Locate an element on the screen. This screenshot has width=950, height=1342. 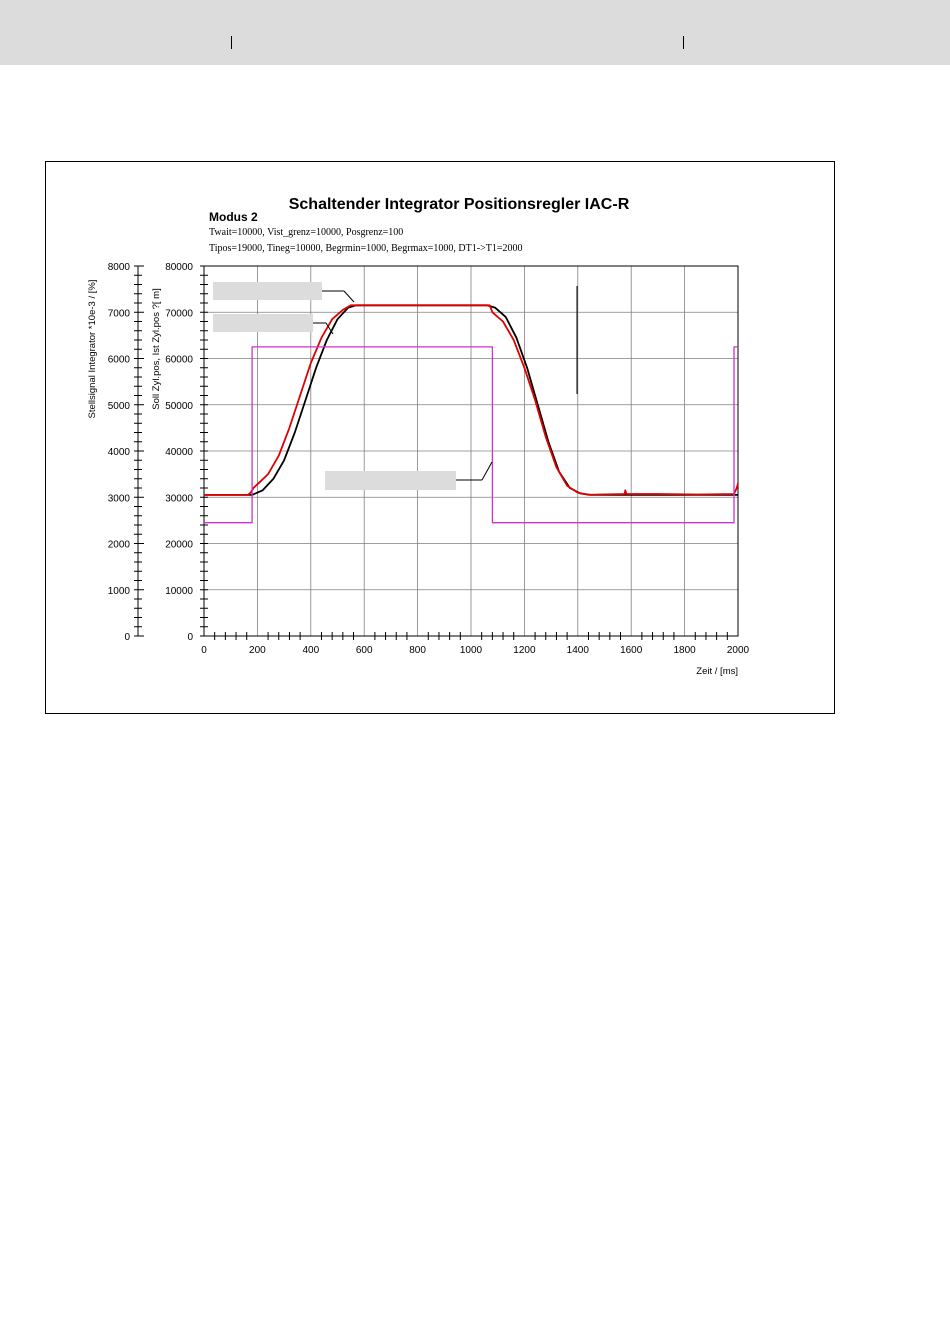
y-tick-label-left: 1000 is located at coordinates (119, 591).